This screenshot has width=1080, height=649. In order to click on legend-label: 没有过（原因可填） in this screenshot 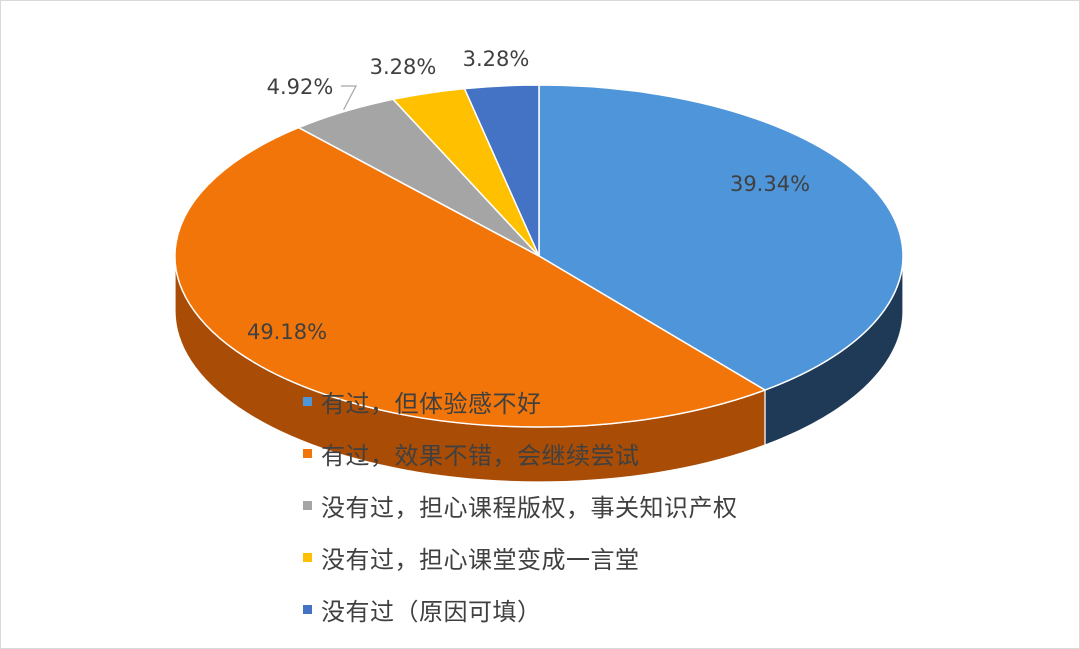, I will do `click(431, 611)`.